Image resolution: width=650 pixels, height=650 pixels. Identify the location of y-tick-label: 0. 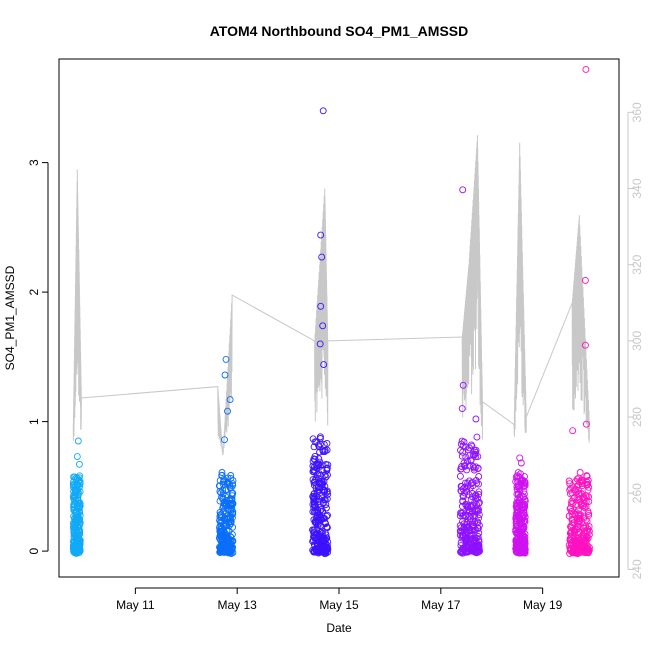
(34, 550).